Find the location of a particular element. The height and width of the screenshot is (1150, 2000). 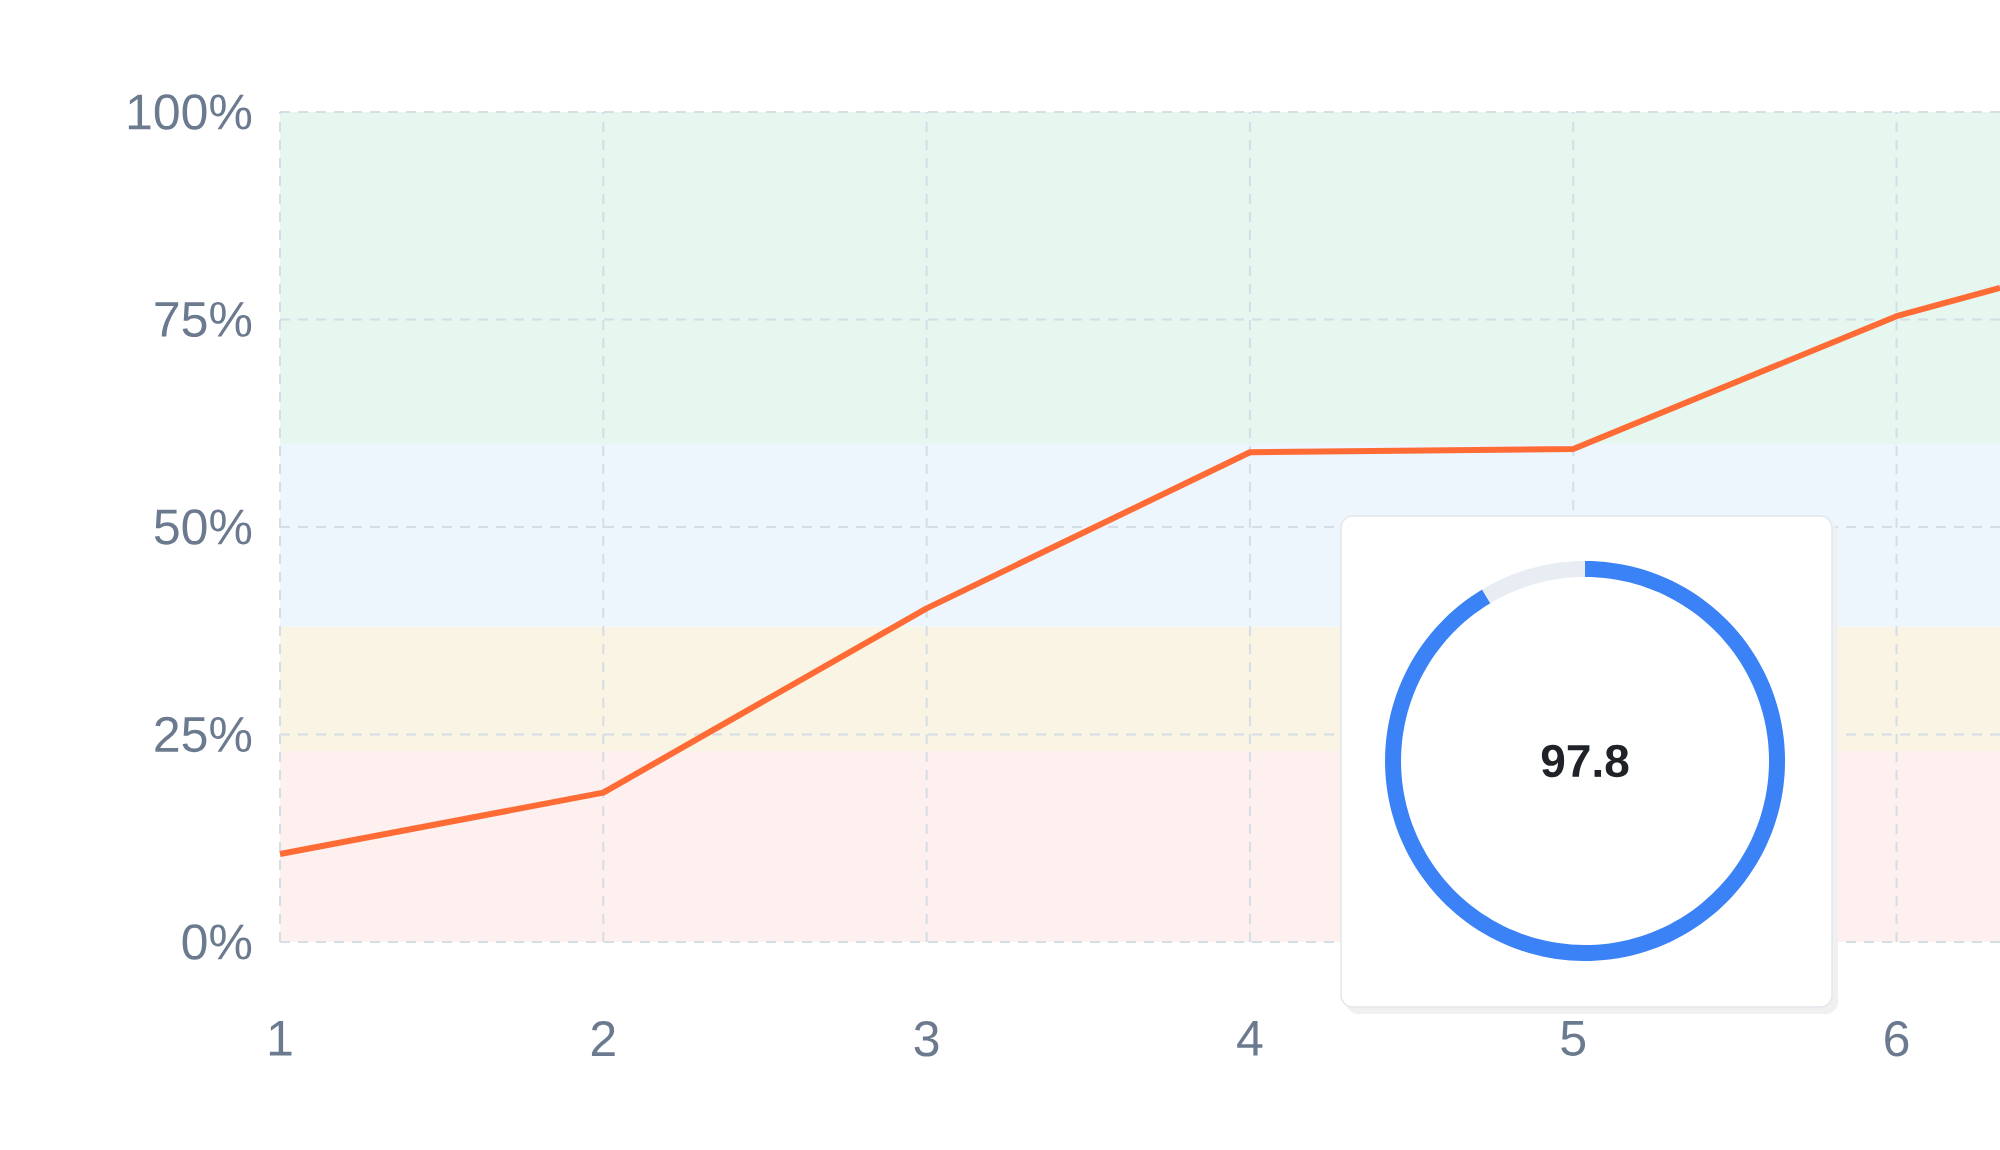

x-tick-label: 5 is located at coordinates (1573, 1038).